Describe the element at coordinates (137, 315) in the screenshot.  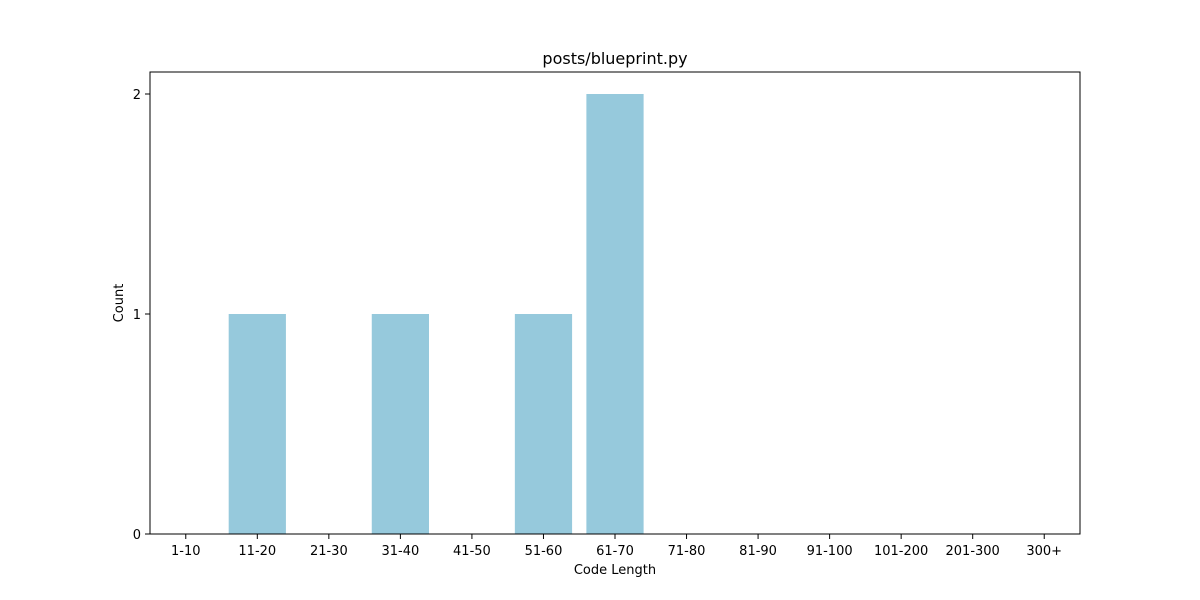
I see `y-tick-label: 1` at that location.